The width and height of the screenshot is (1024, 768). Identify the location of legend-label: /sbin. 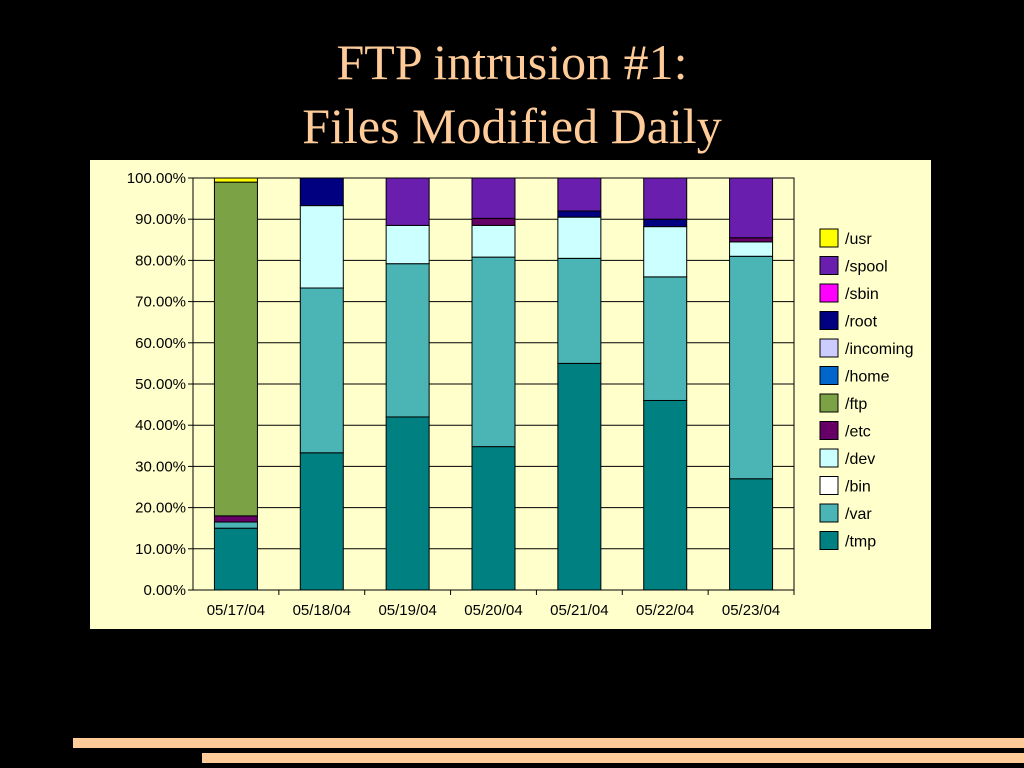
(862, 294).